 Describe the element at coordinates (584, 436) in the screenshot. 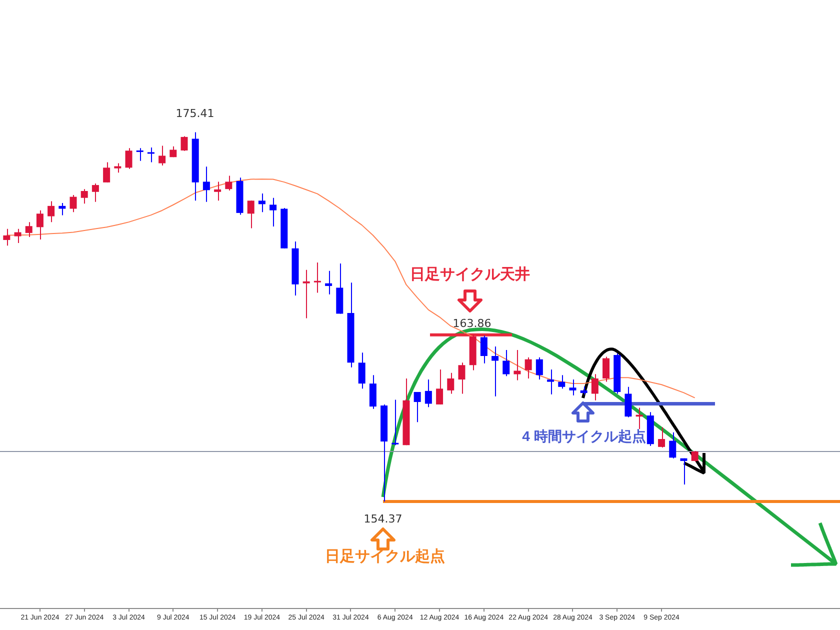

I see `annotation: 4 時間サイクル起点` at that location.